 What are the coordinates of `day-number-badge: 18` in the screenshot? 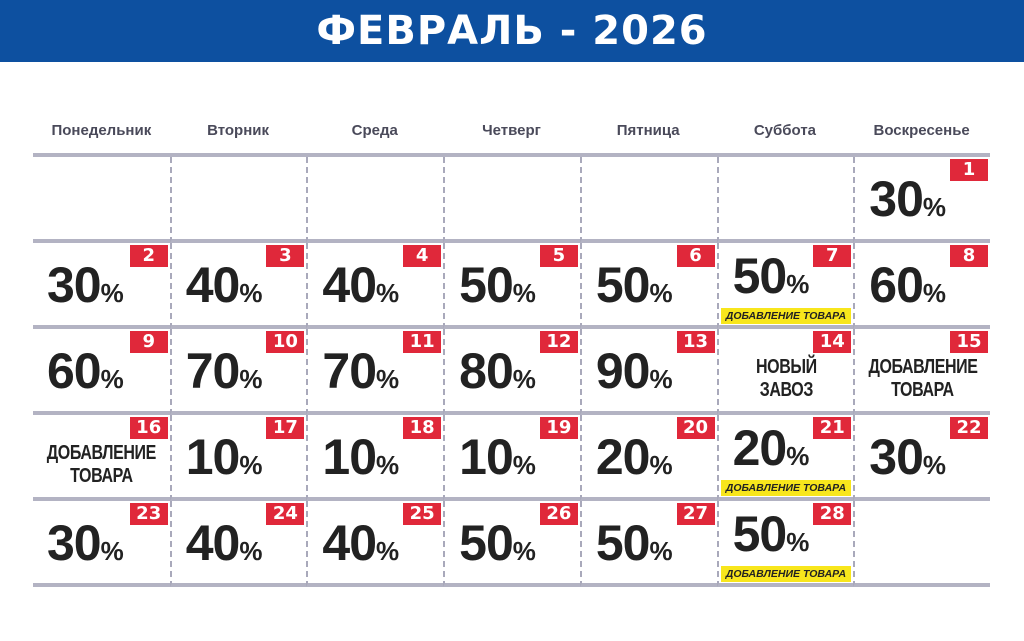 It's located at (422, 428).